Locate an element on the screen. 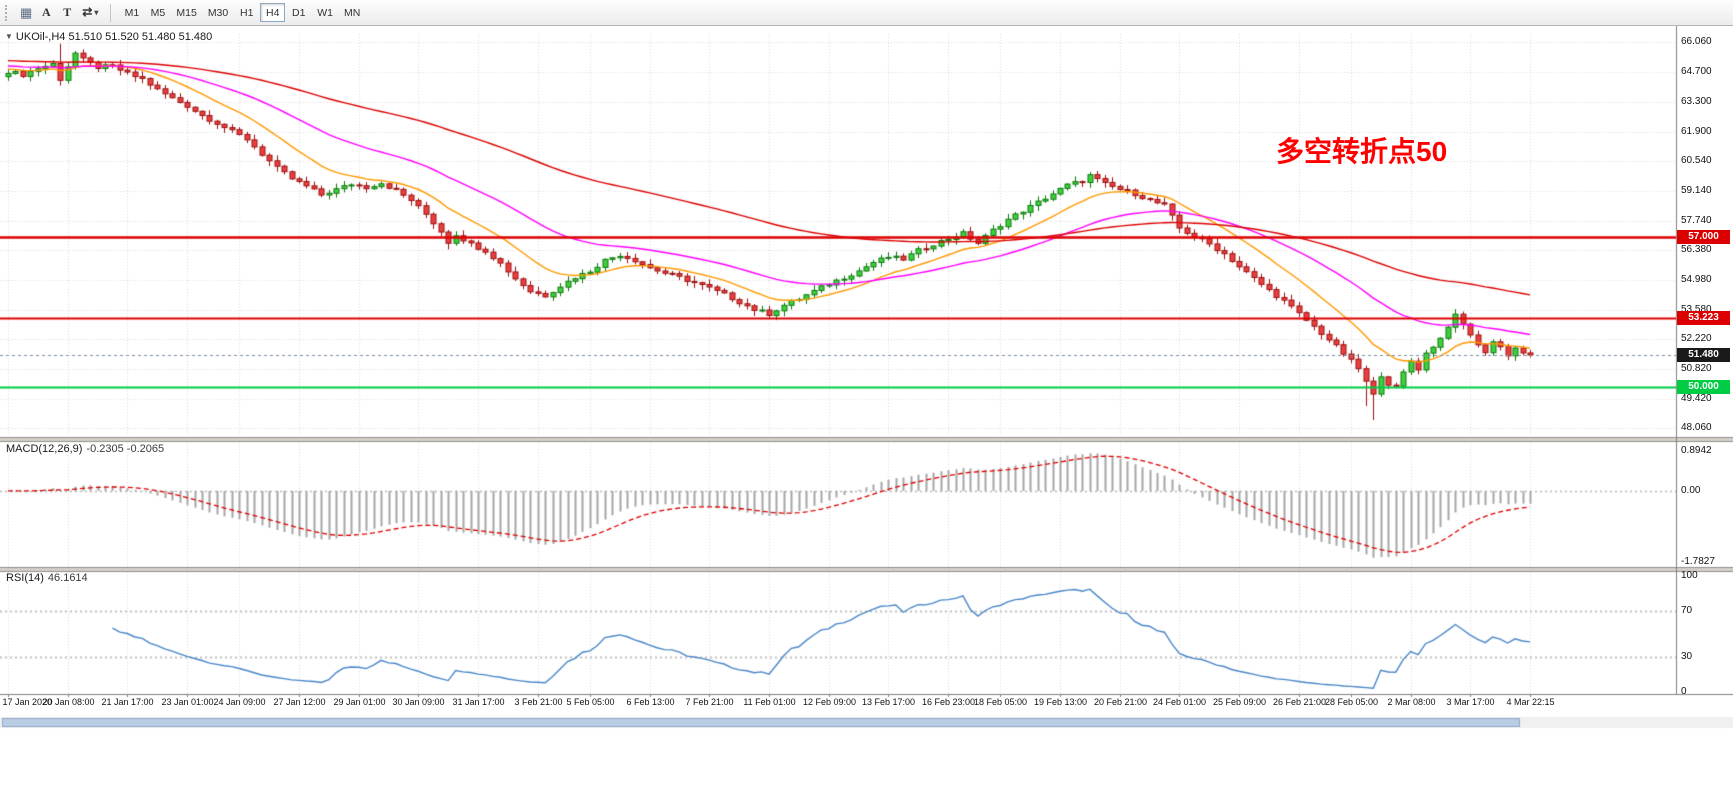  toolbar: ▦ A T ⇄ ▾ M1 M5 M15 M30 H1 H4 D1 W1 MN is located at coordinates (866, 13).